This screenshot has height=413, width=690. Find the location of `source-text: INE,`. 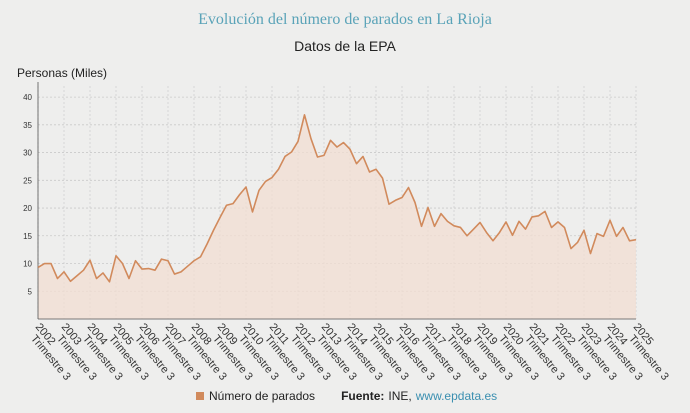

source-text: INE, is located at coordinates (400, 396).